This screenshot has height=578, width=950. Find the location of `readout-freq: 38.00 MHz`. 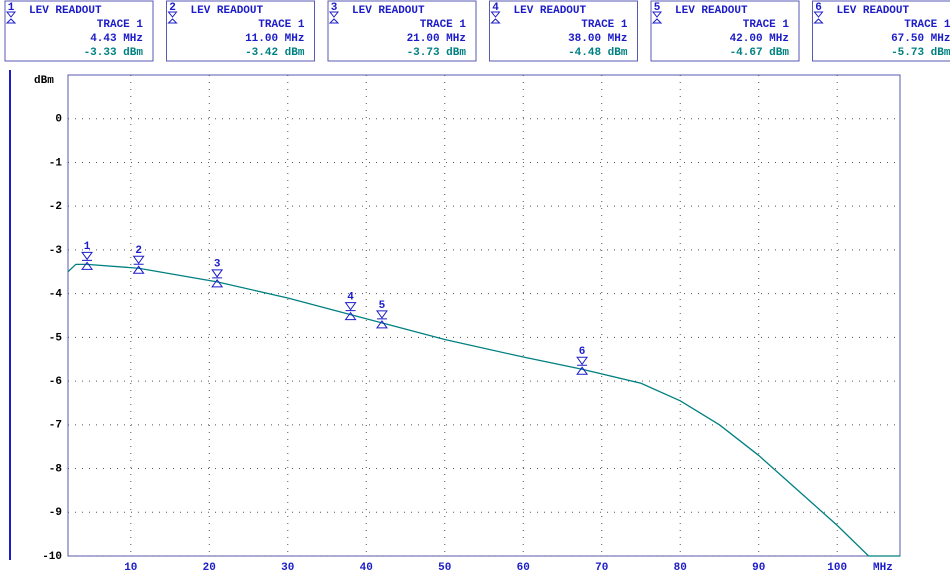

readout-freq: 38.00 MHz is located at coordinates (597, 39).